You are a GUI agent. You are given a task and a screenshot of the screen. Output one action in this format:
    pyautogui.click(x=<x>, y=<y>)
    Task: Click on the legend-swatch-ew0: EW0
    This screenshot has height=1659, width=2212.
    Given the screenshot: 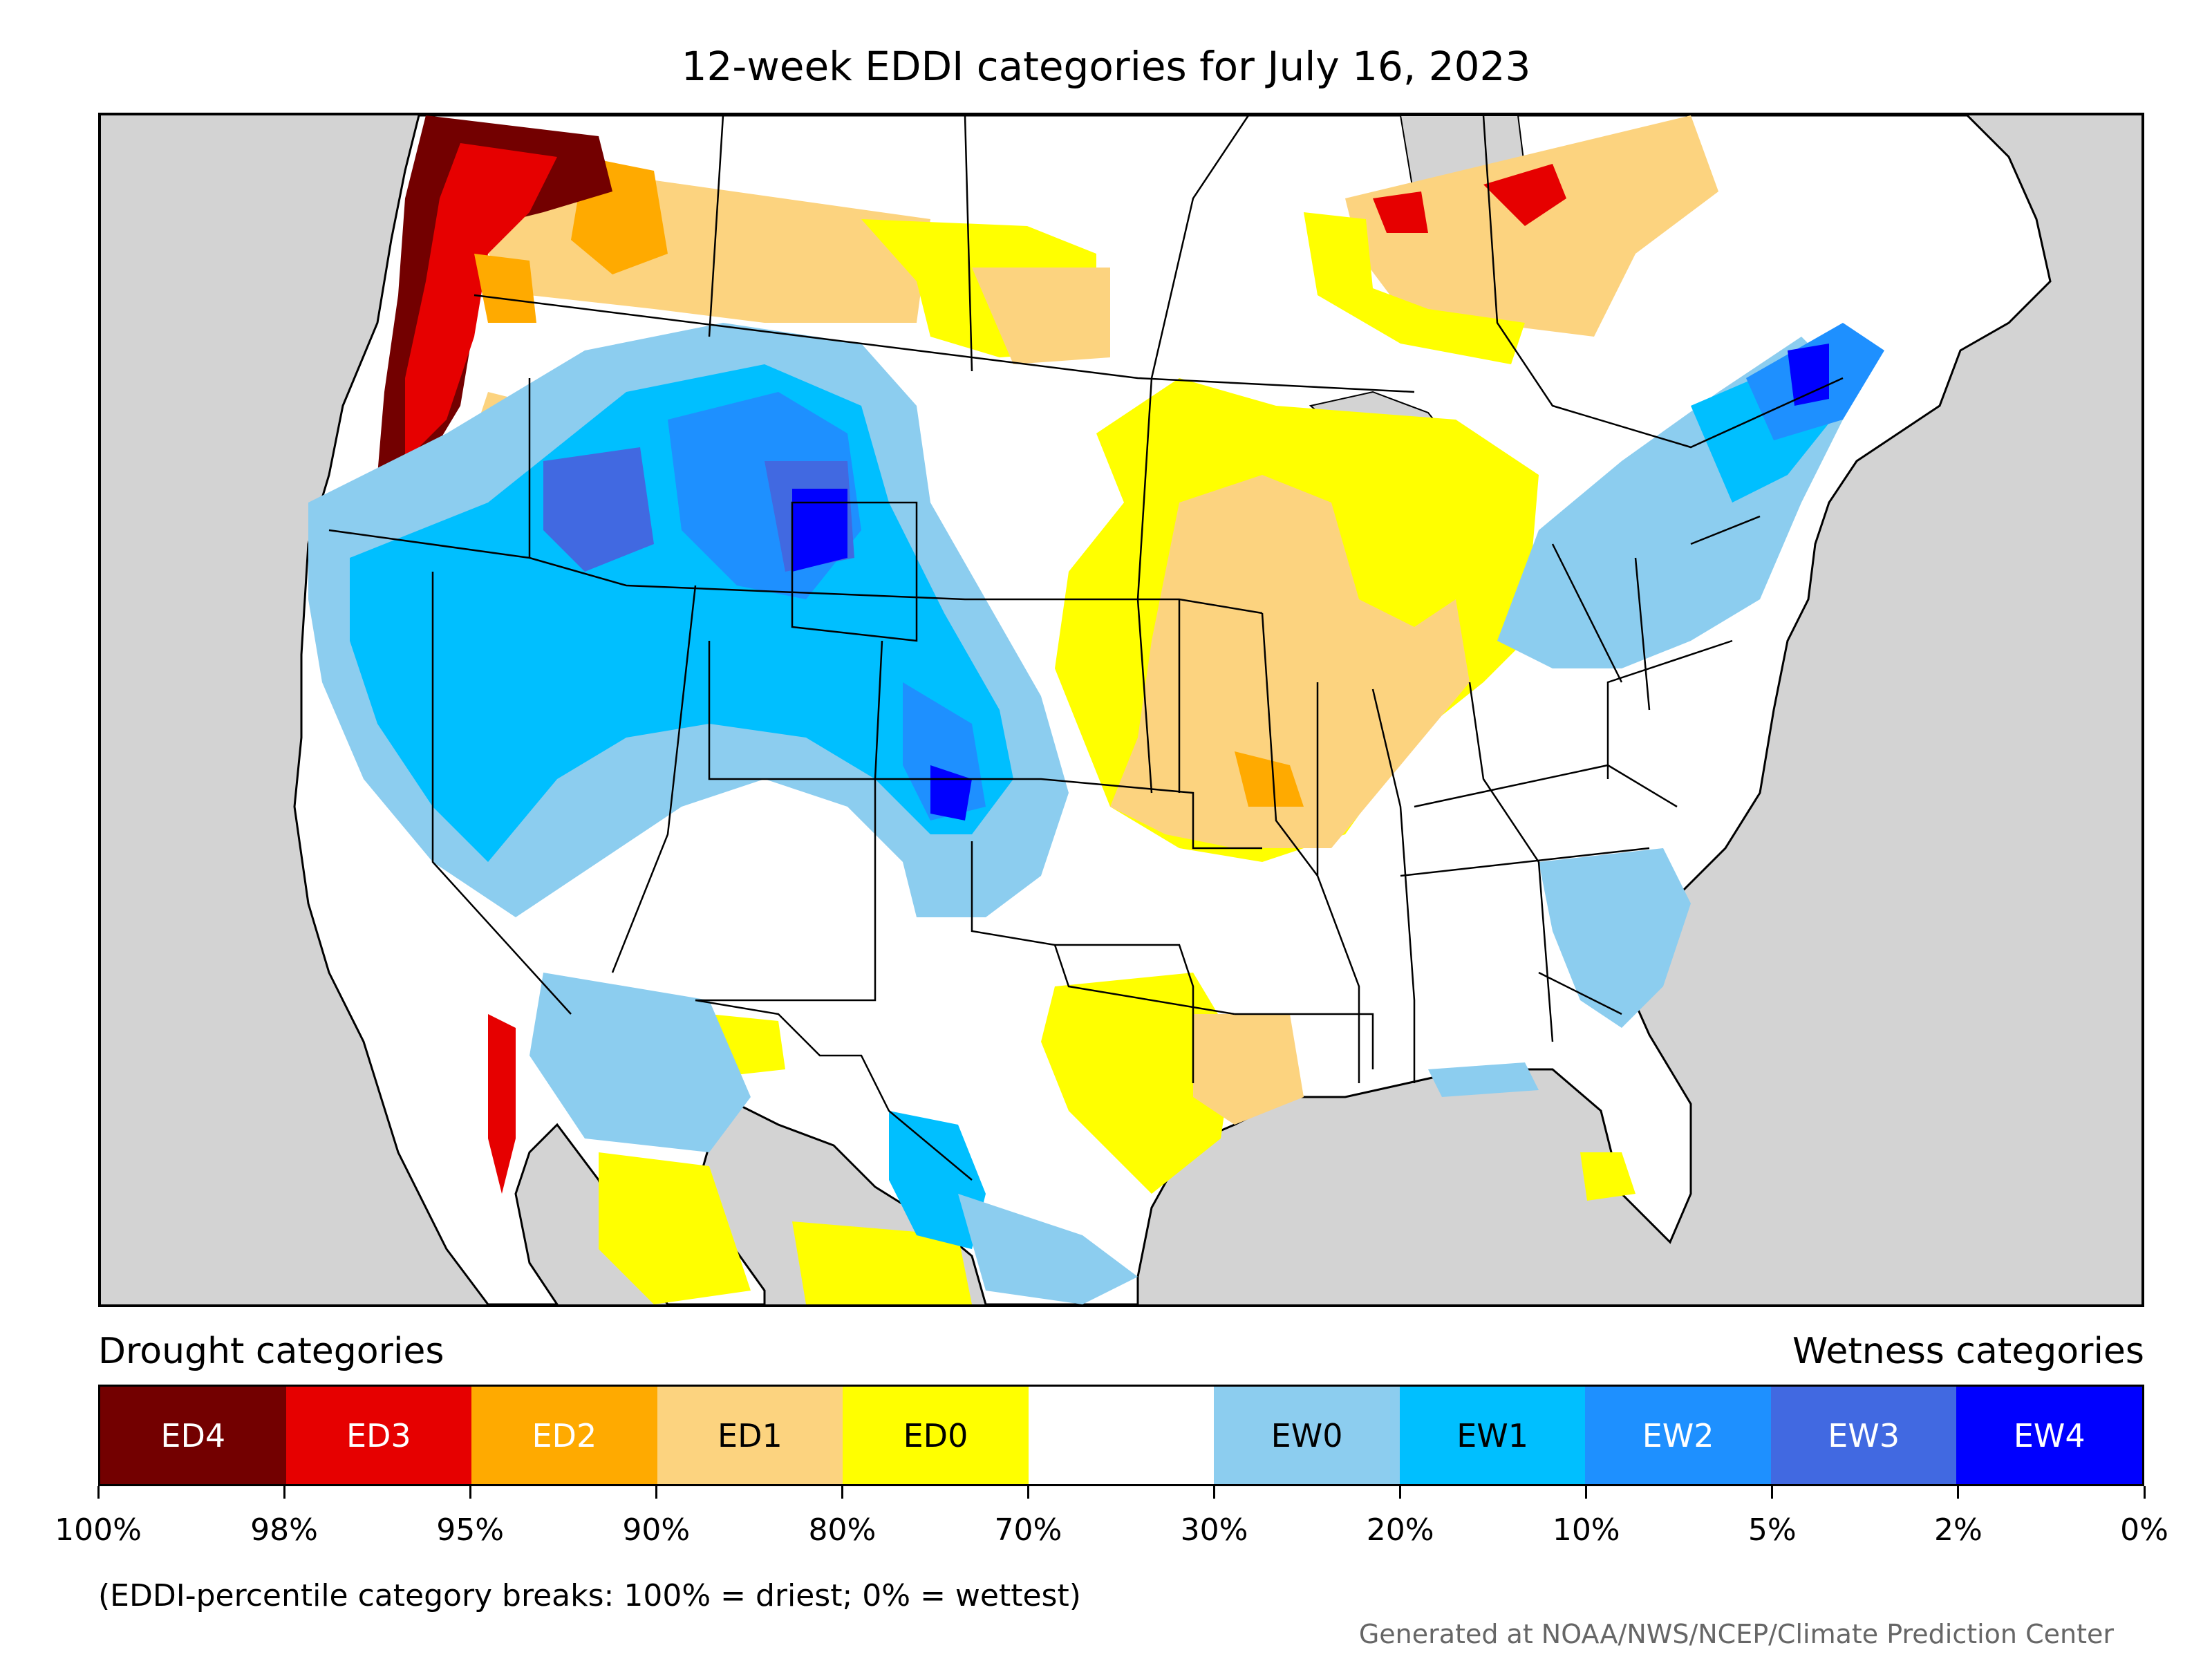 What is the action you would take?
    pyautogui.click(x=1307, y=1436)
    